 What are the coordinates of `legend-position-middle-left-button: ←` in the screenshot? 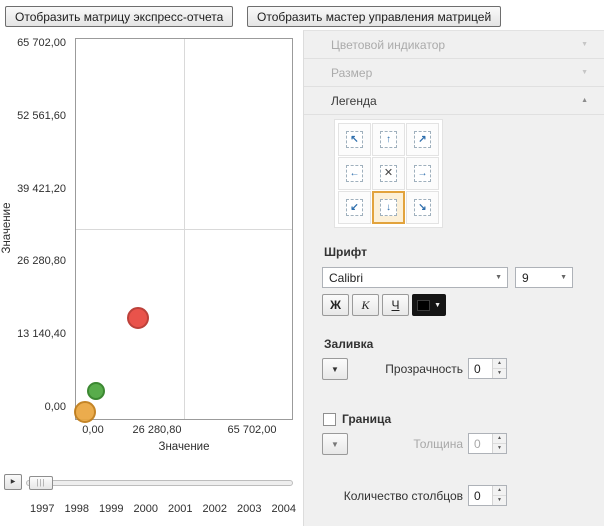 It's located at (354, 173).